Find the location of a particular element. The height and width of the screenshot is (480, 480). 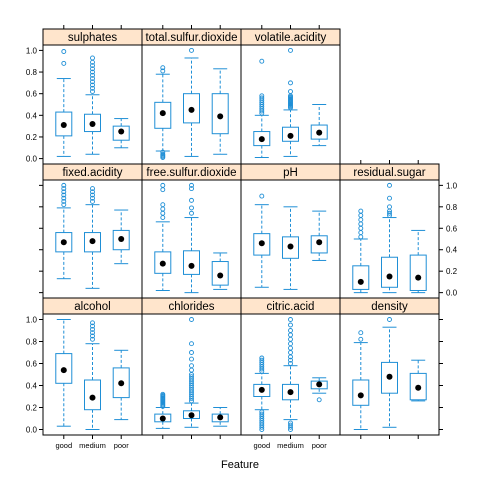

panel-fixed-acidity: fixed.acidity is located at coordinates (92, 231).